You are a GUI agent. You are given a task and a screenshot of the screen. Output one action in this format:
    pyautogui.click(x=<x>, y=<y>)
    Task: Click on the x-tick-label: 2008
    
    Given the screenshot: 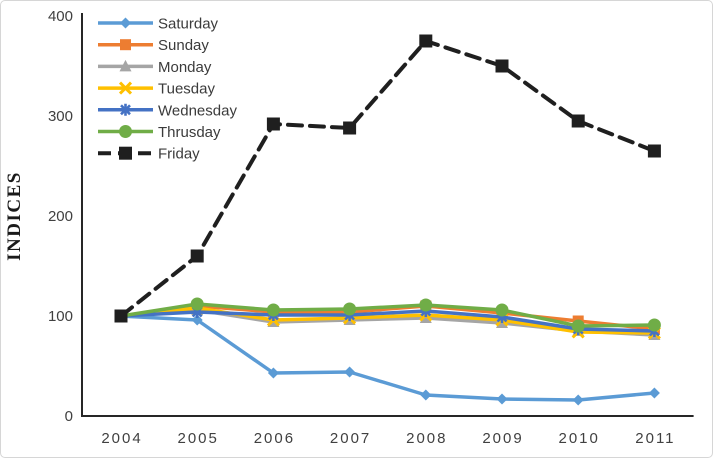 What is the action you would take?
    pyautogui.click(x=426, y=438)
    